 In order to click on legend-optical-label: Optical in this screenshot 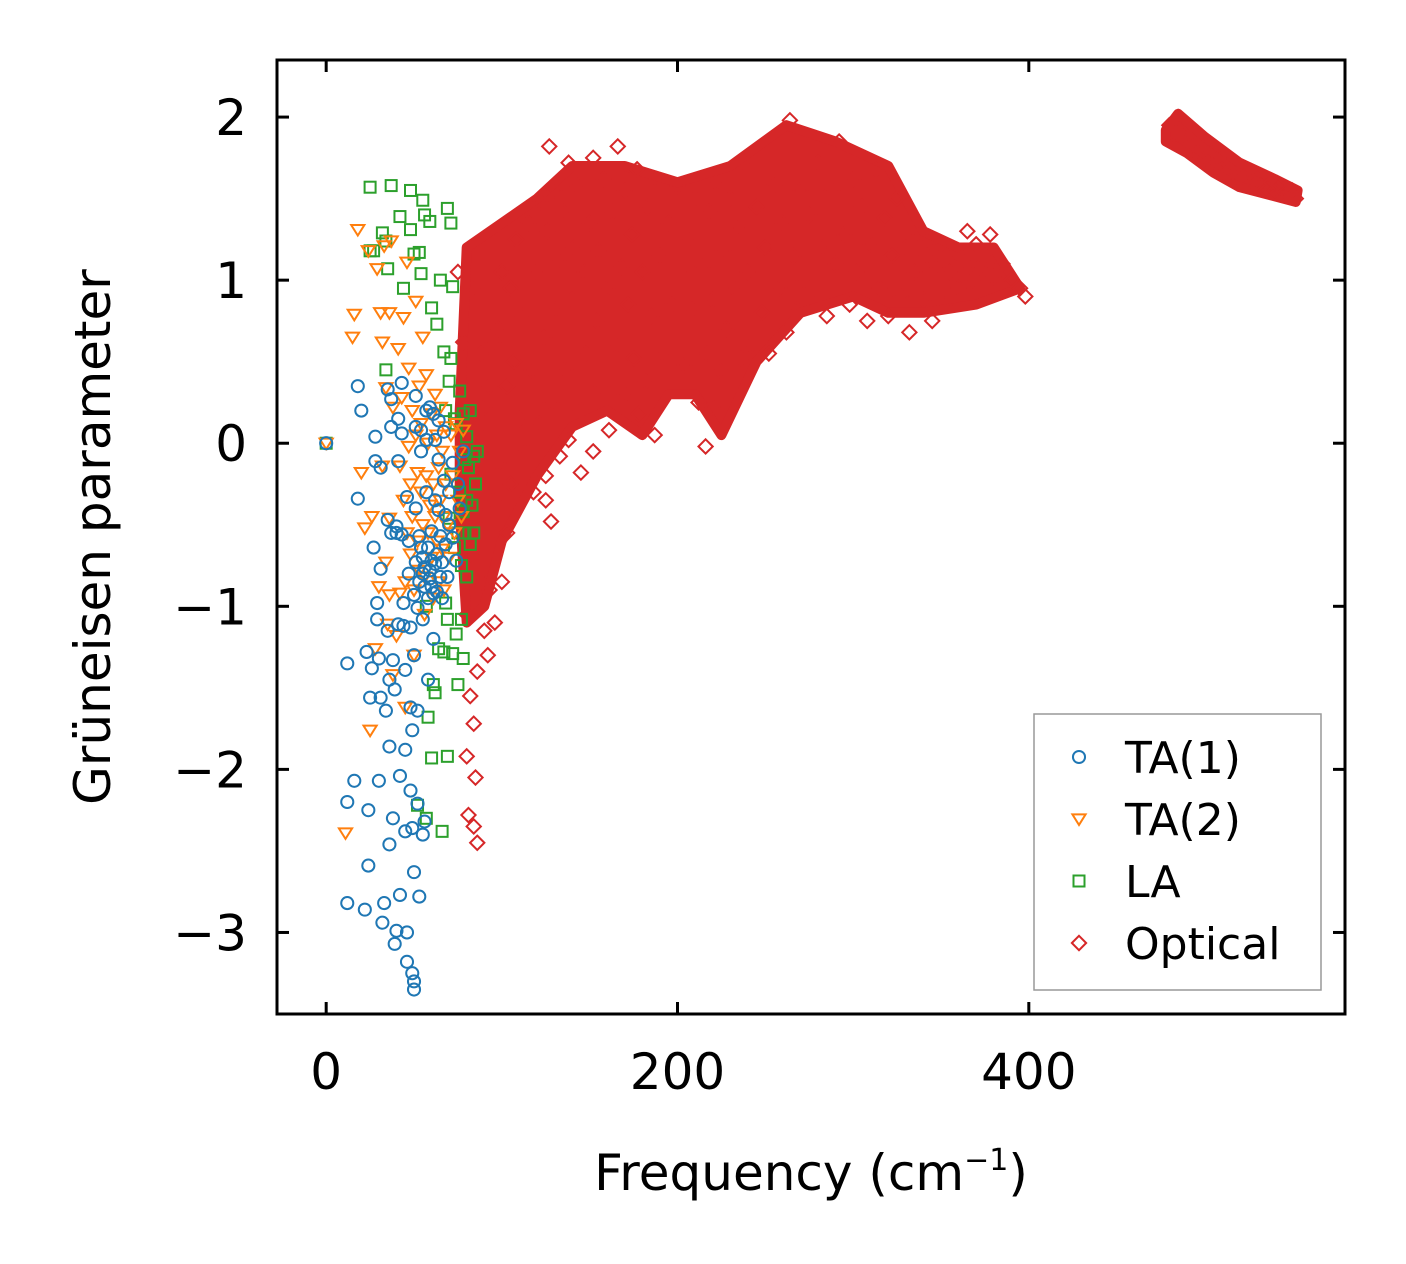, I will do `click(1202, 944)`.